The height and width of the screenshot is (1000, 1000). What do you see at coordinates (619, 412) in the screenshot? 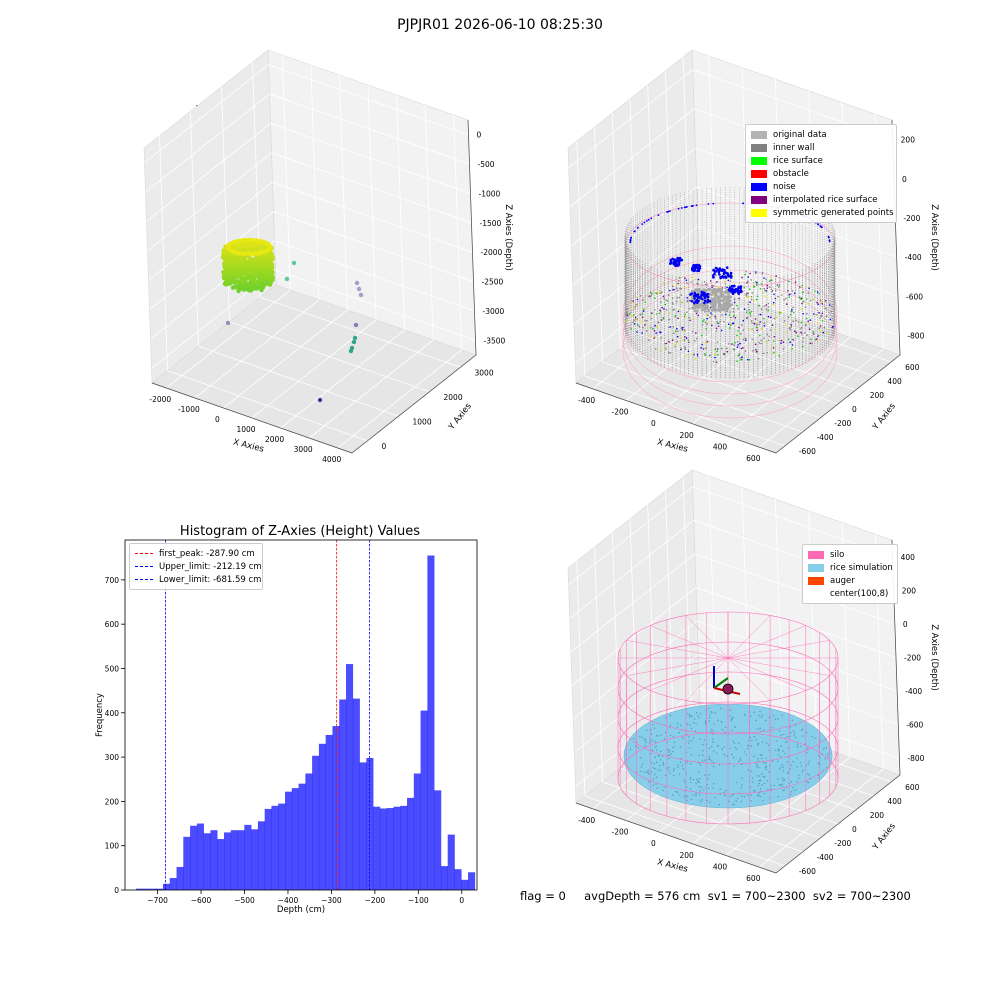
I see `x-tick-label: -200` at bounding box center [619, 412].